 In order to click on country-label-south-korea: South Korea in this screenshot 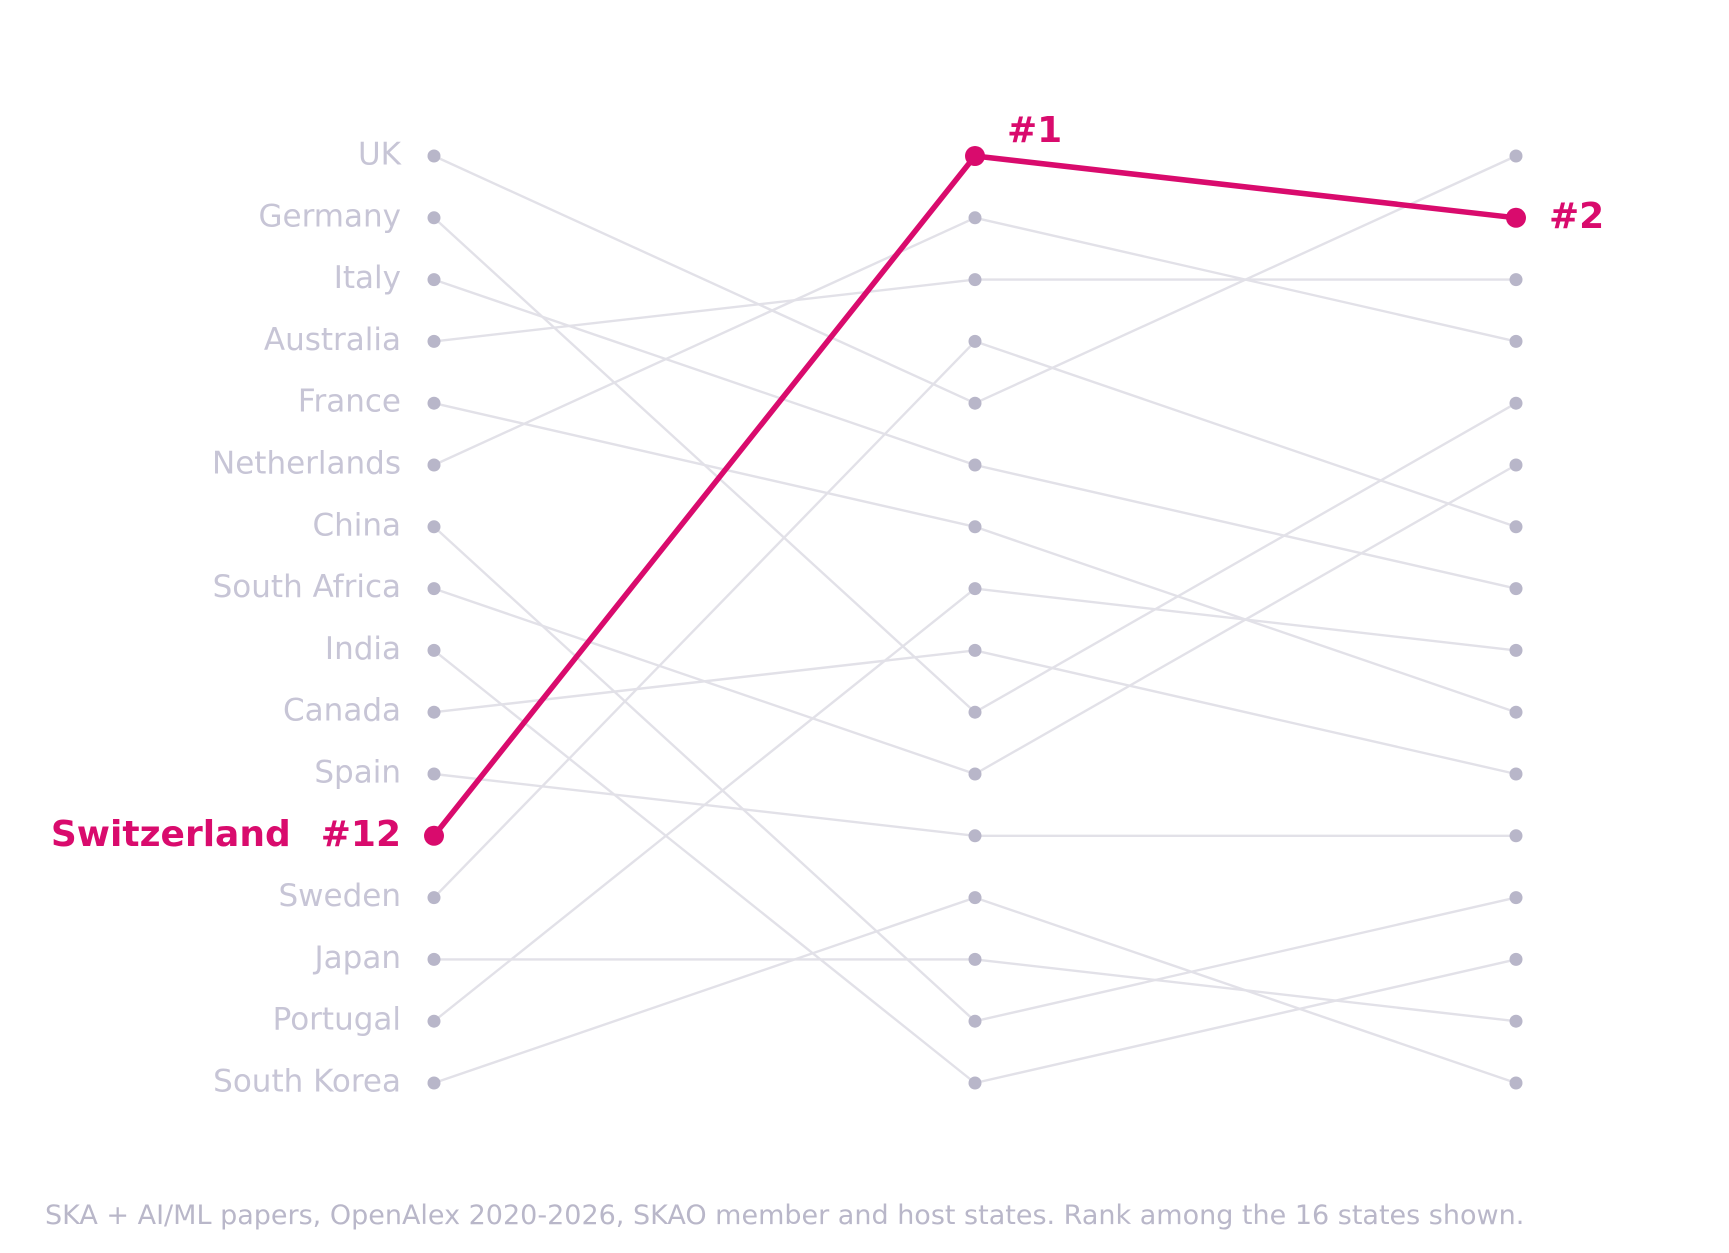, I will do `click(307, 1082)`.